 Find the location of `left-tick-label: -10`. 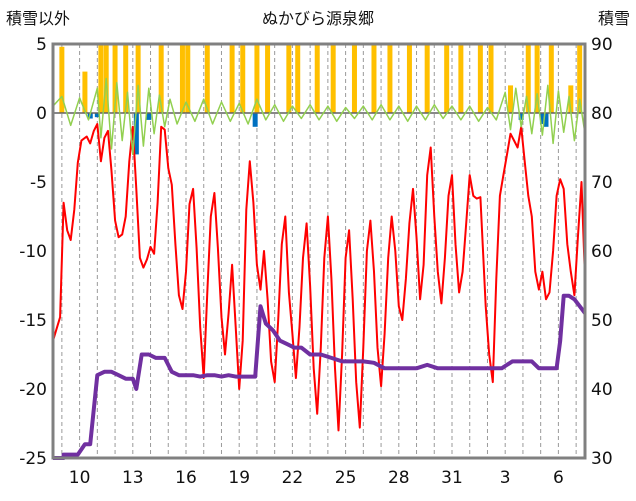

left-tick-label: -10 is located at coordinates (33, 252).